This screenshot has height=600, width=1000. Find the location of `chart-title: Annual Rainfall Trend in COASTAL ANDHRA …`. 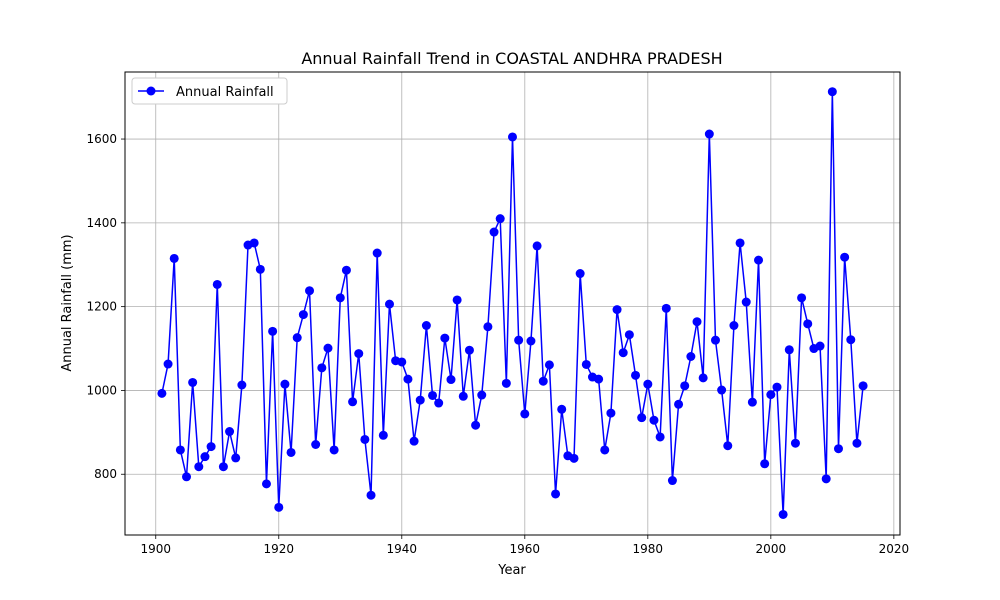

chart-title: Annual Rainfall Trend in COASTAL ANDHRA … is located at coordinates (511, 58).